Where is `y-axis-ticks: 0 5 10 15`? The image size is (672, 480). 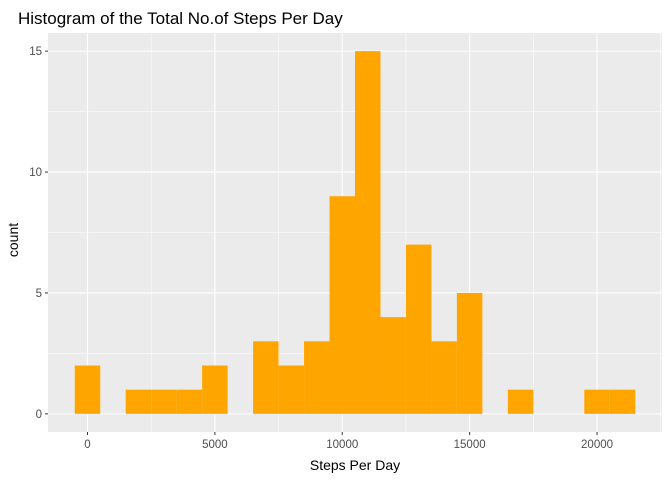
y-axis-ticks: 0 5 10 15 is located at coordinates (38, 233).